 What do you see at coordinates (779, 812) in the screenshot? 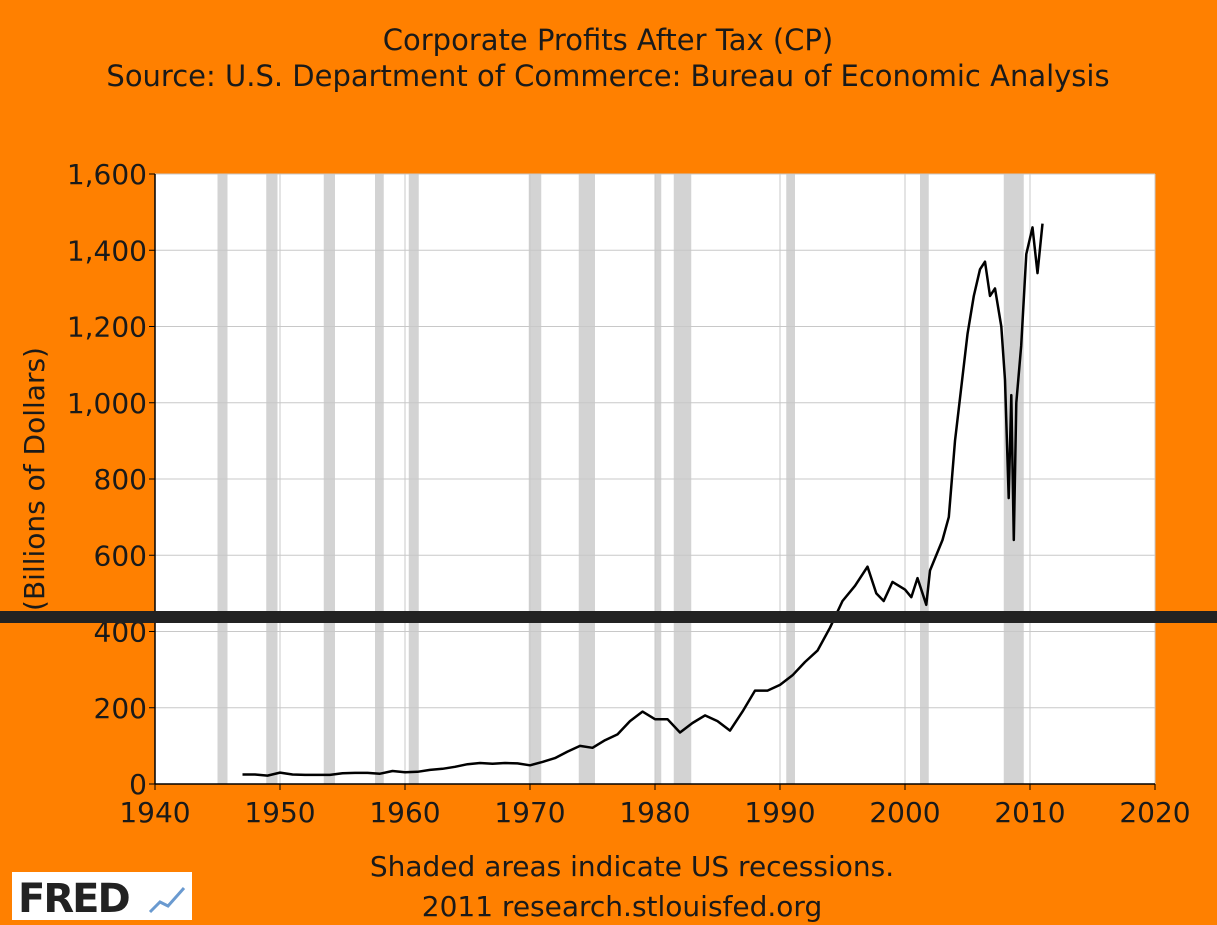
I see `x-tick-label: 1990` at bounding box center [779, 812].